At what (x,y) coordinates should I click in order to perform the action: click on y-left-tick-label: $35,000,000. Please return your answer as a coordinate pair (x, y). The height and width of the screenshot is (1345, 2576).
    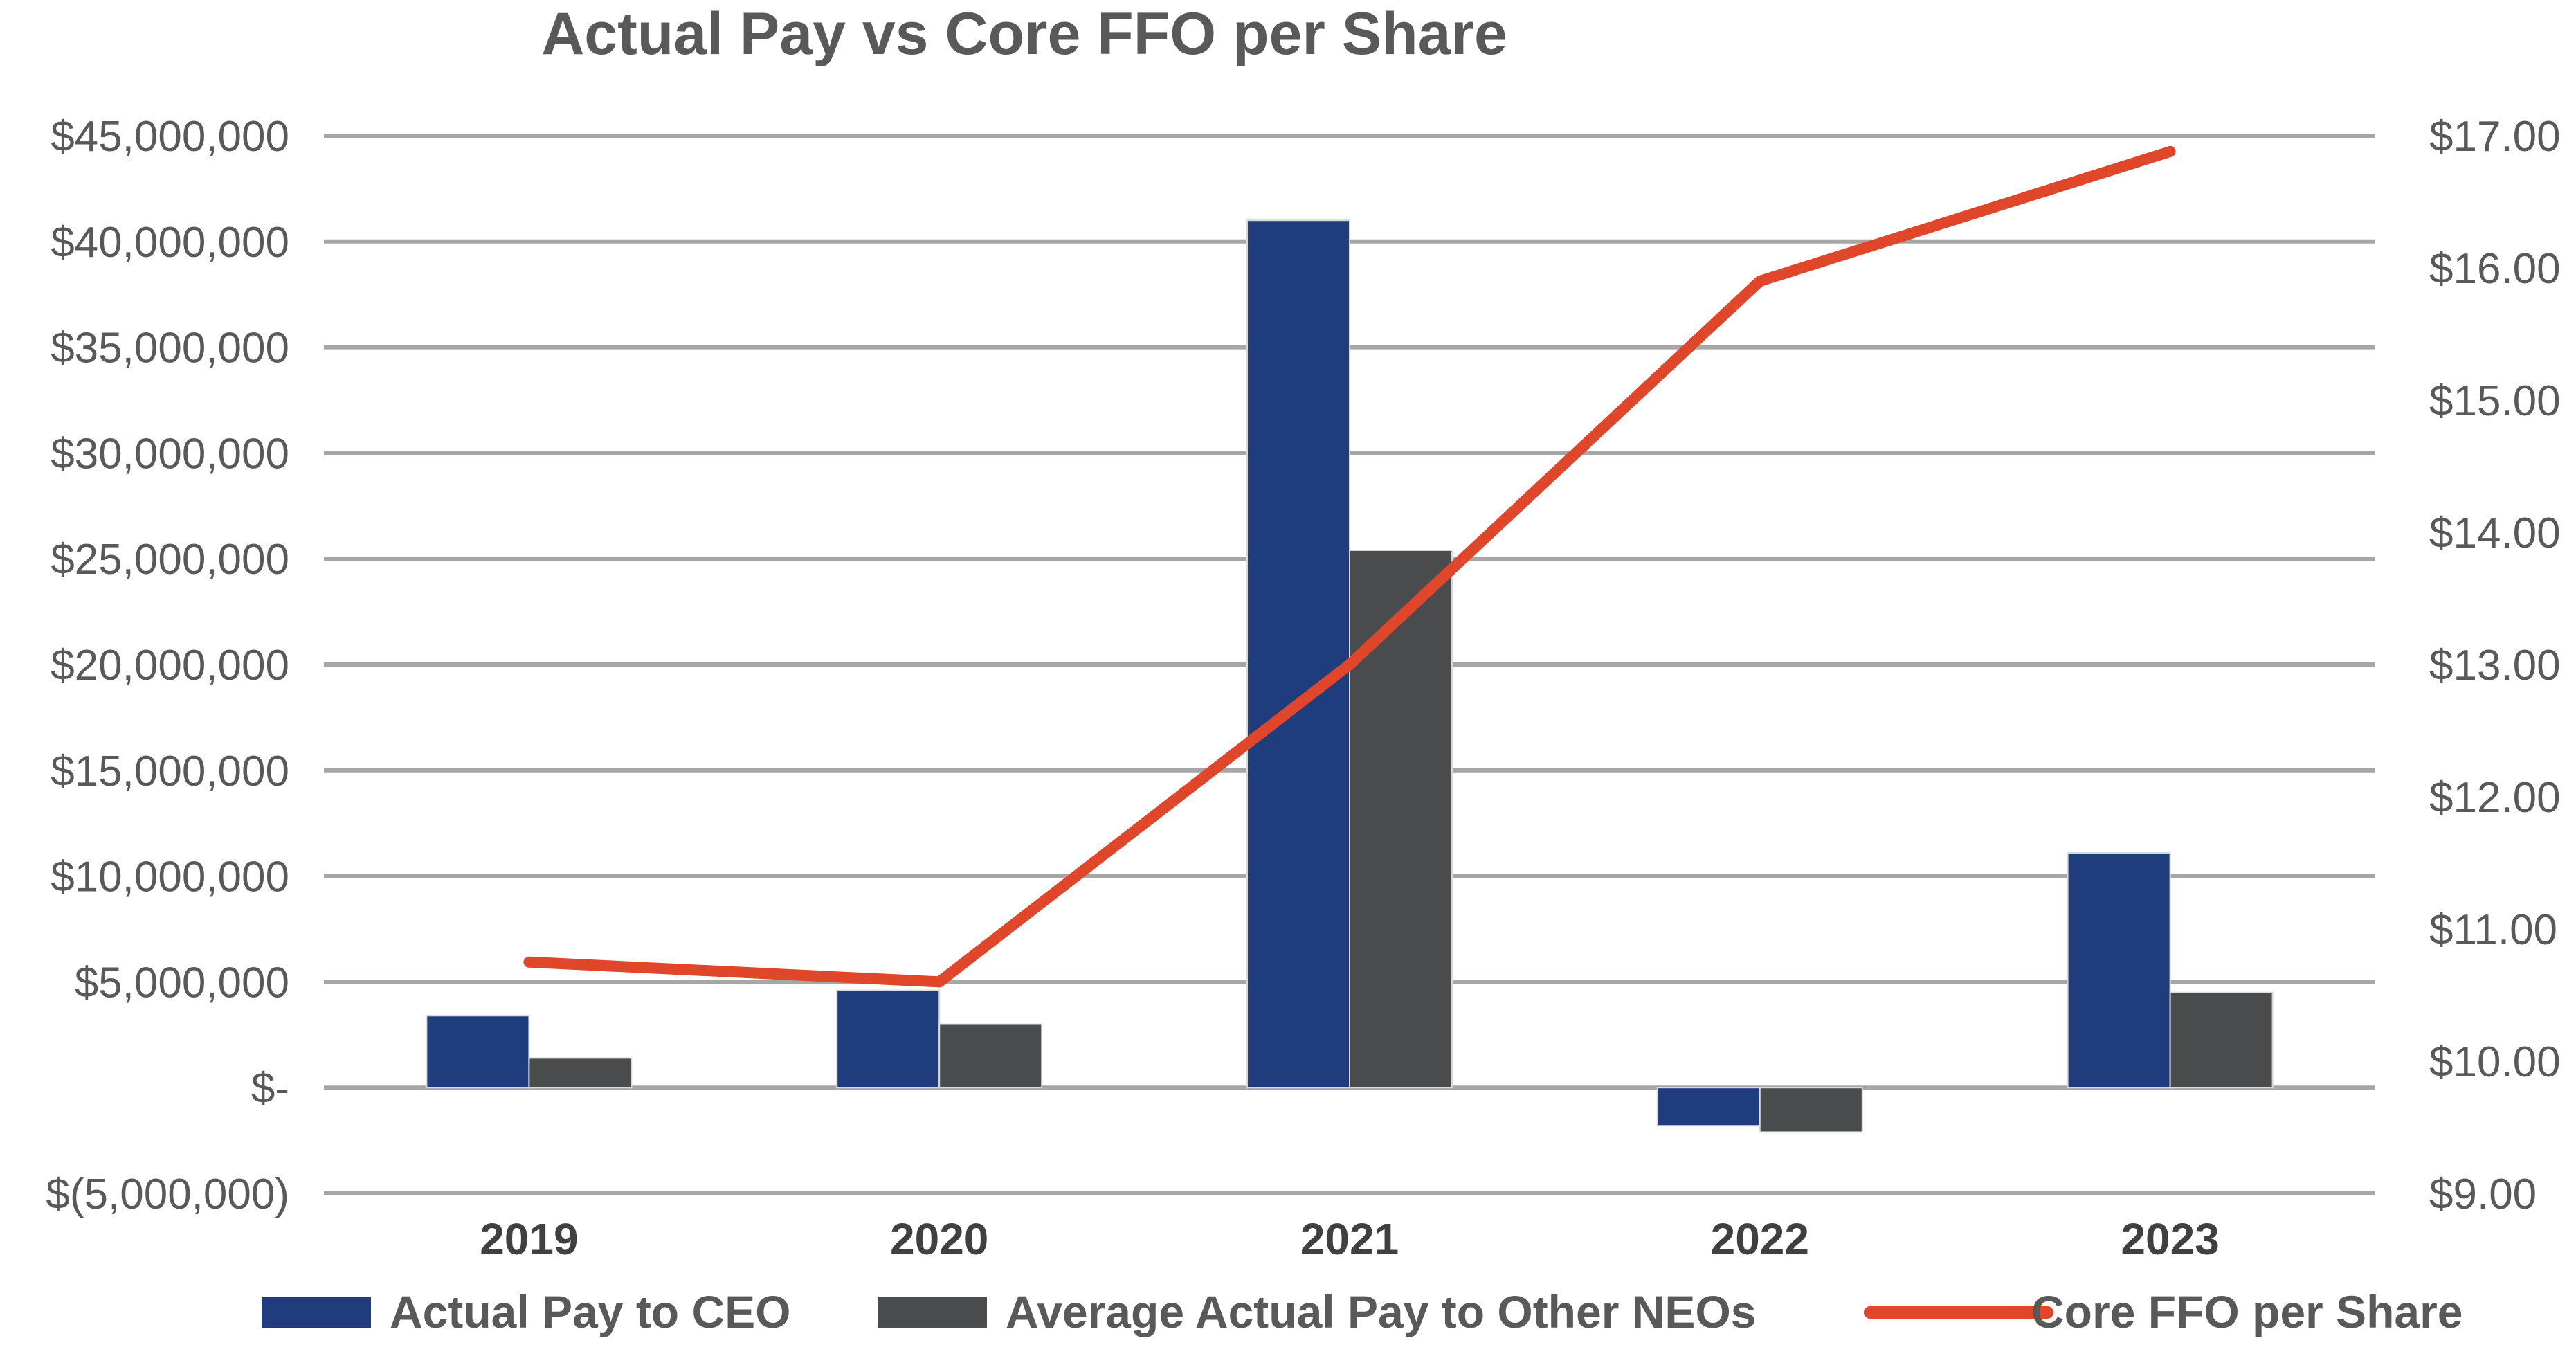
    Looking at the image, I should click on (170, 348).